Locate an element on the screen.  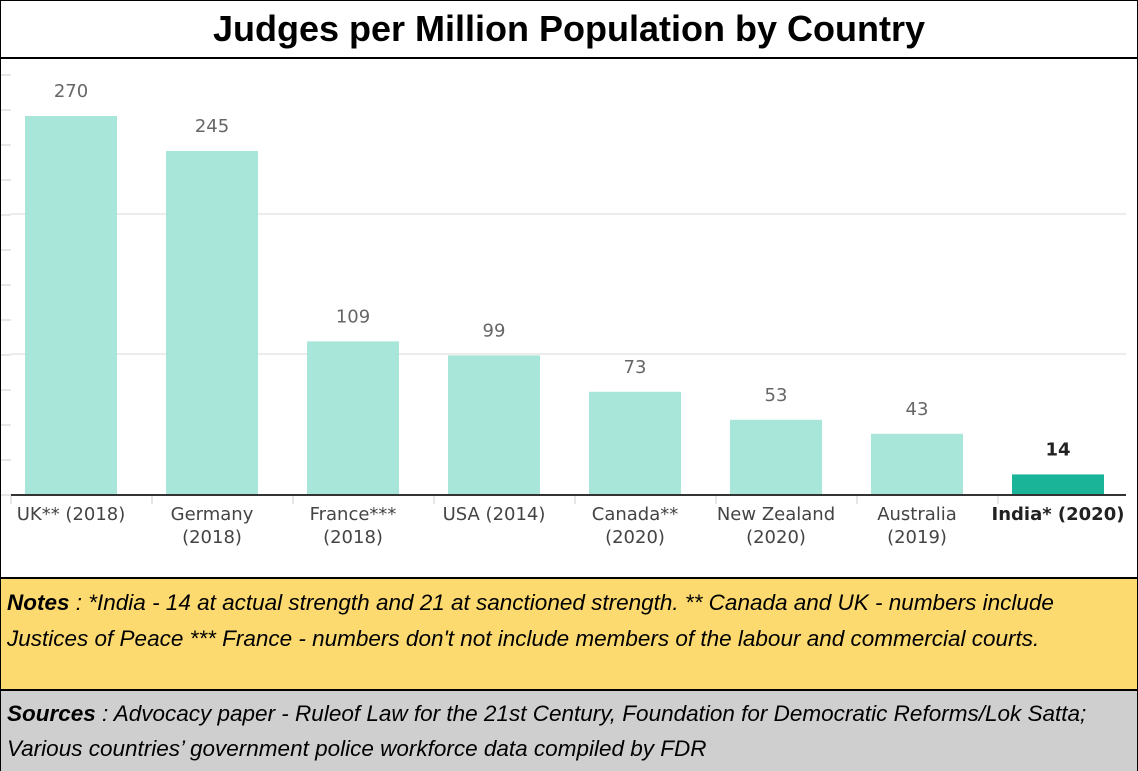
value-label-0: 270 is located at coordinates (71, 91).